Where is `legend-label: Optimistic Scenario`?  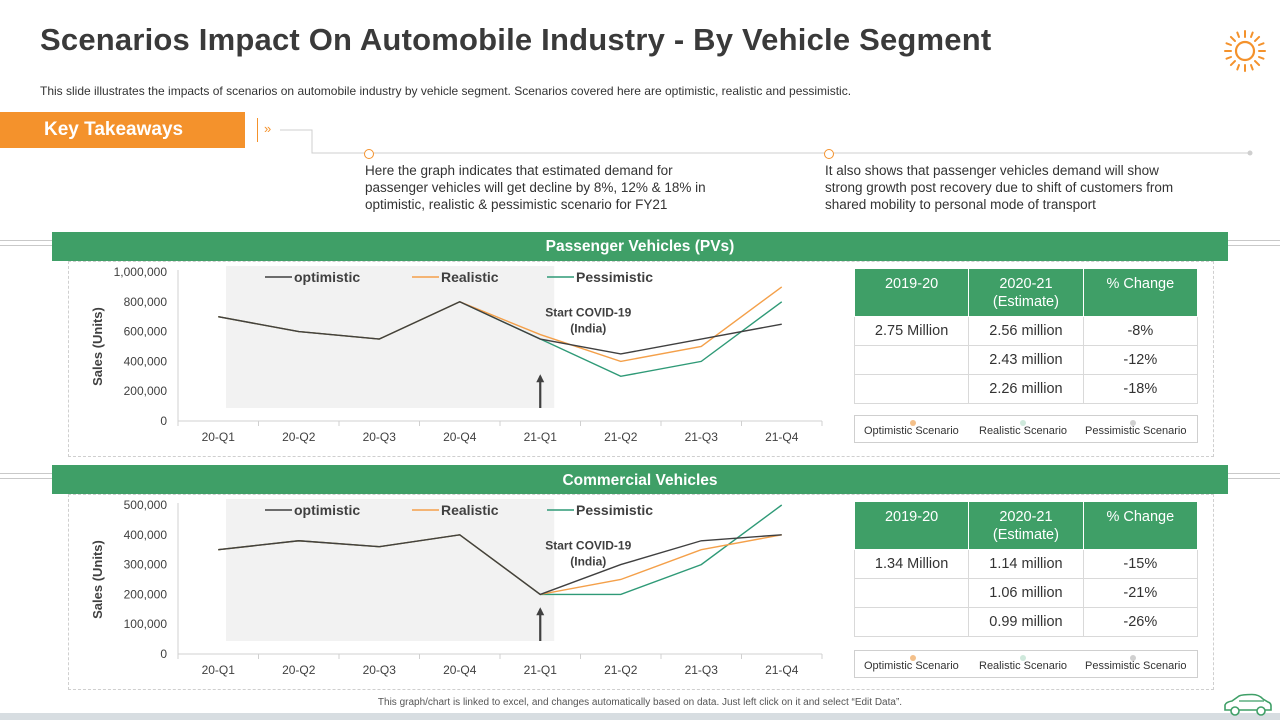 legend-label: Optimistic Scenario is located at coordinates (911, 666).